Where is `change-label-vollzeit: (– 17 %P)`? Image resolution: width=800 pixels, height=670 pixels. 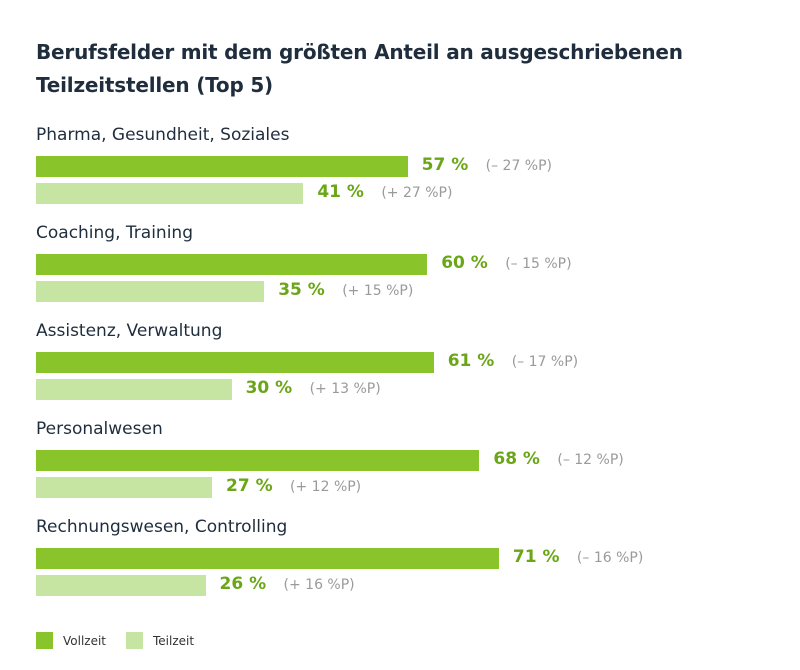
change-label-vollzeit: (– 17 %P) is located at coordinates (545, 362).